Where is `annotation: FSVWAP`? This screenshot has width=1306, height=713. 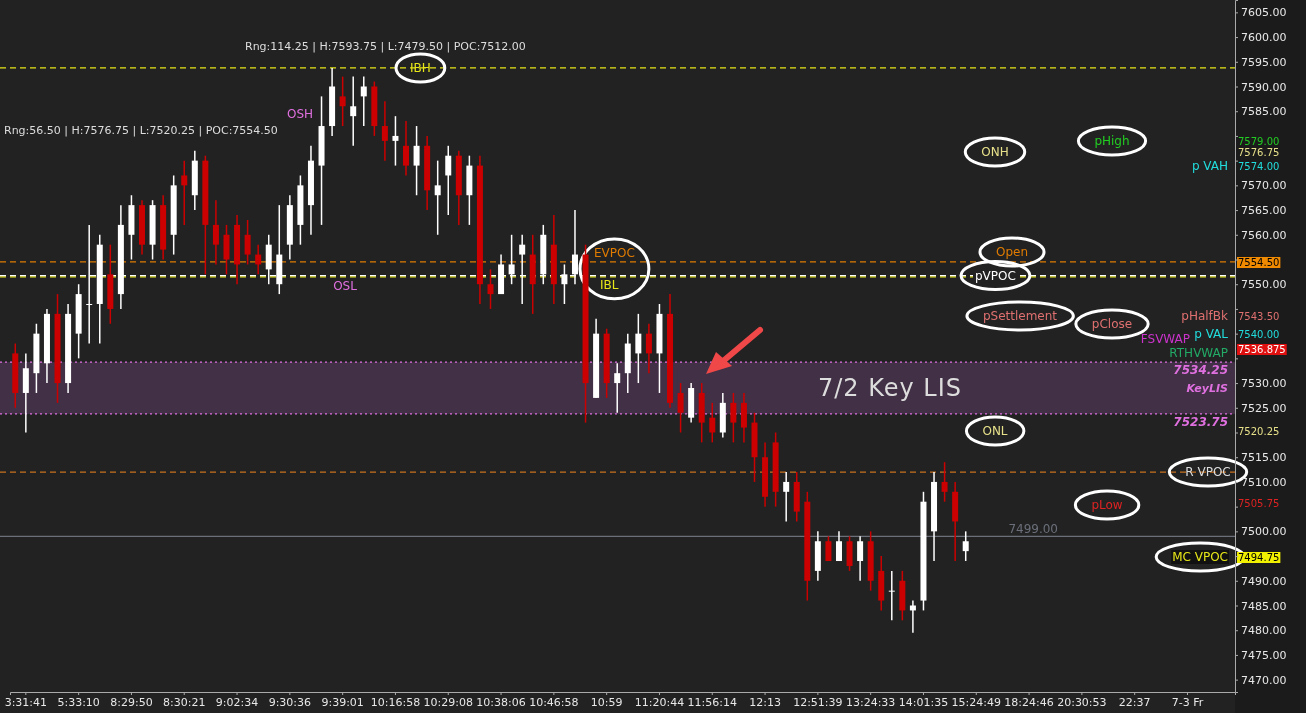
annotation: FSVWAP is located at coordinates (1165, 339).